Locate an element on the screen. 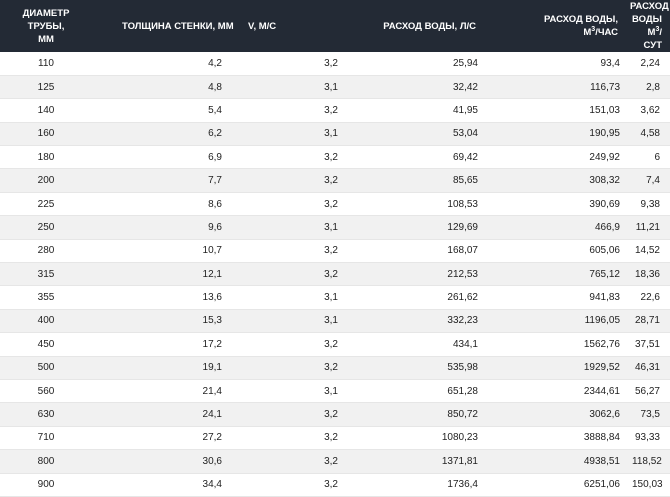 The height and width of the screenshot is (497, 670). cell-flow-m3day: 46,31 is located at coordinates (647, 368).